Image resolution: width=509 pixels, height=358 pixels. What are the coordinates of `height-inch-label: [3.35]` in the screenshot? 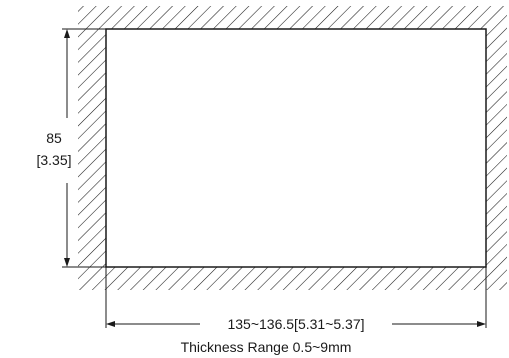 It's located at (53, 160).